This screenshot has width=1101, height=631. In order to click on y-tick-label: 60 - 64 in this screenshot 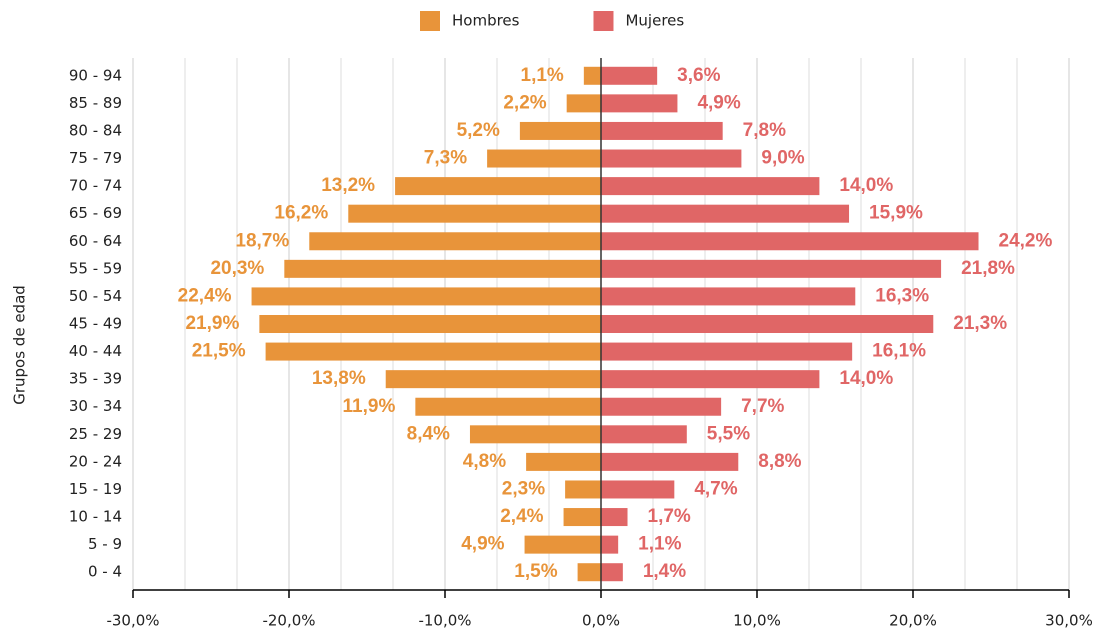, I will do `click(95, 241)`.